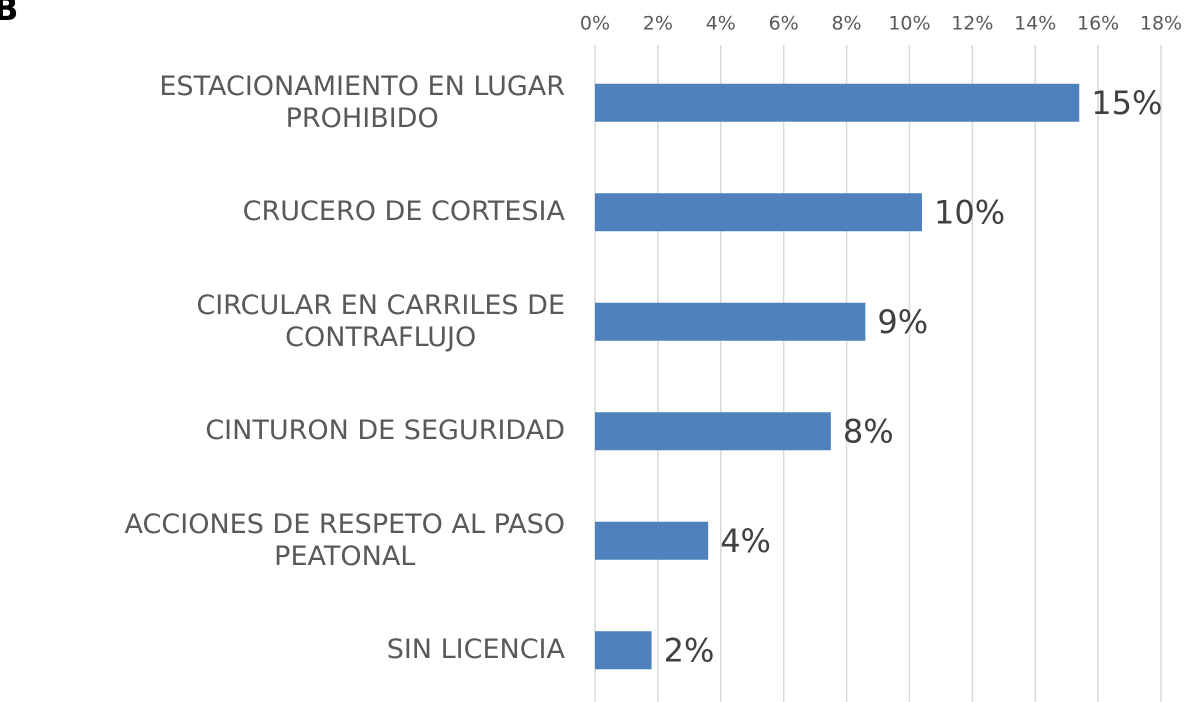 Image resolution: width=1185 pixels, height=702 pixels. Describe the element at coordinates (1098, 24) in the screenshot. I see `x-tick-label: 16%` at that location.